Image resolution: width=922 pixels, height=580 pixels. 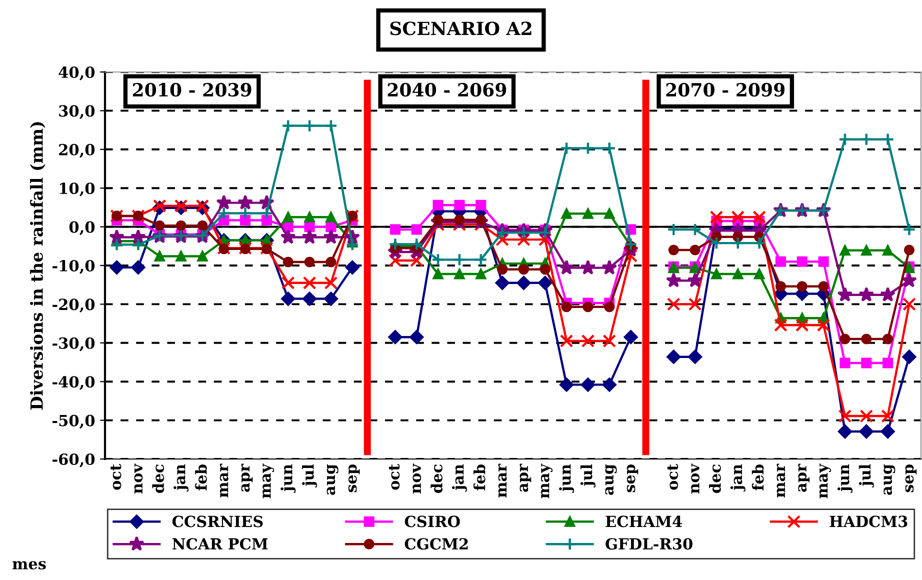 I want to click on y-tick-label: 10,0, so click(x=77, y=189).